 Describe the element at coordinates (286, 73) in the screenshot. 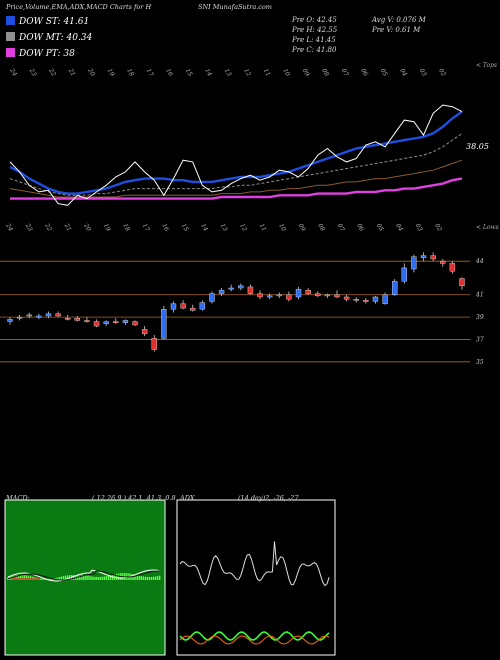

I see `top-date-tick: 10` at that location.